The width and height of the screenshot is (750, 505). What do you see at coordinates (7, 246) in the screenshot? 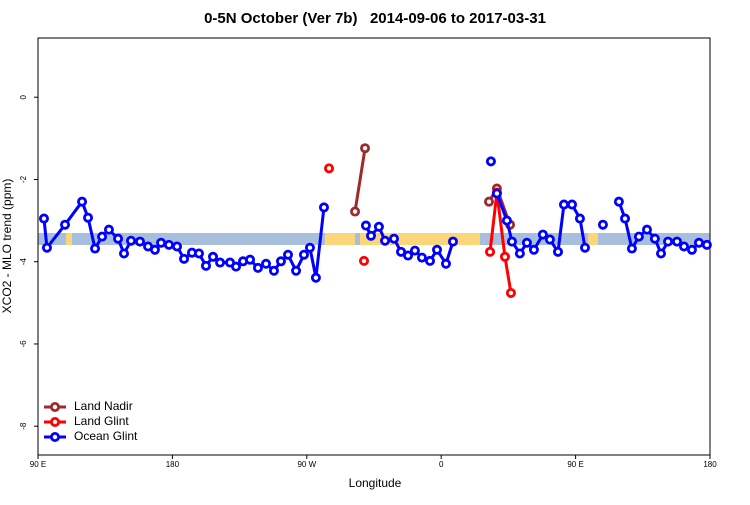
I see `y-axis-label: XCO2 - MLO trend (ppm)` at bounding box center [7, 246].